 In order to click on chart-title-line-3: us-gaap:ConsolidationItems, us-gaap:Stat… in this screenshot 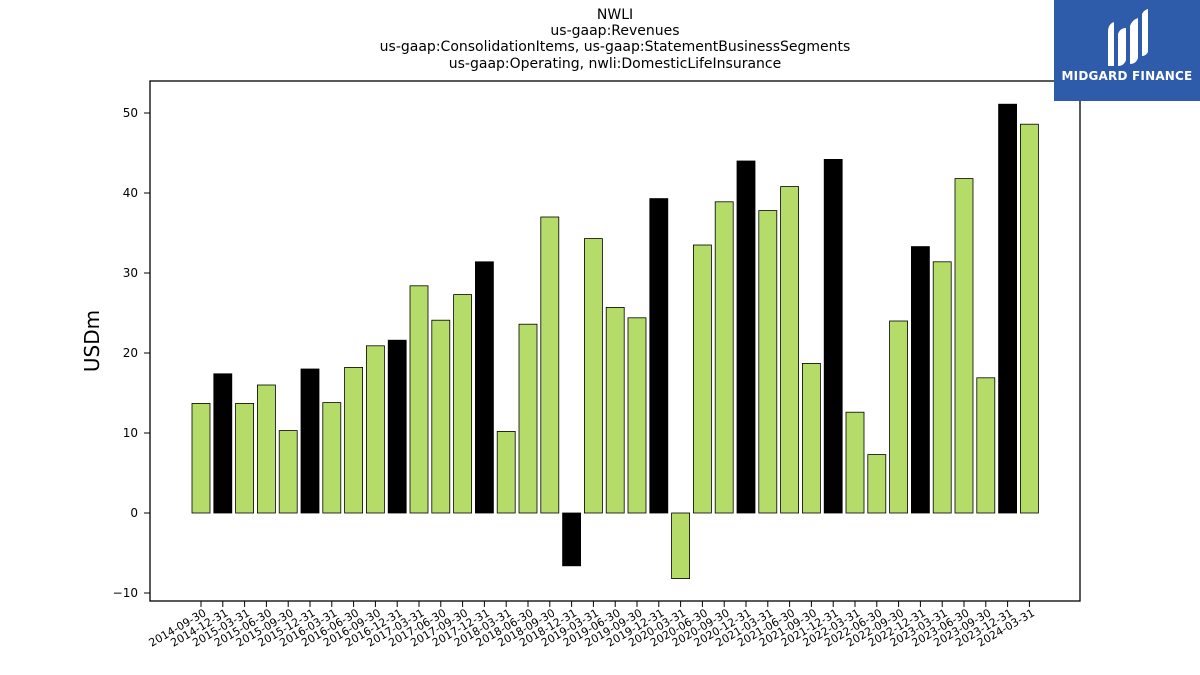, I will do `click(615, 47)`.